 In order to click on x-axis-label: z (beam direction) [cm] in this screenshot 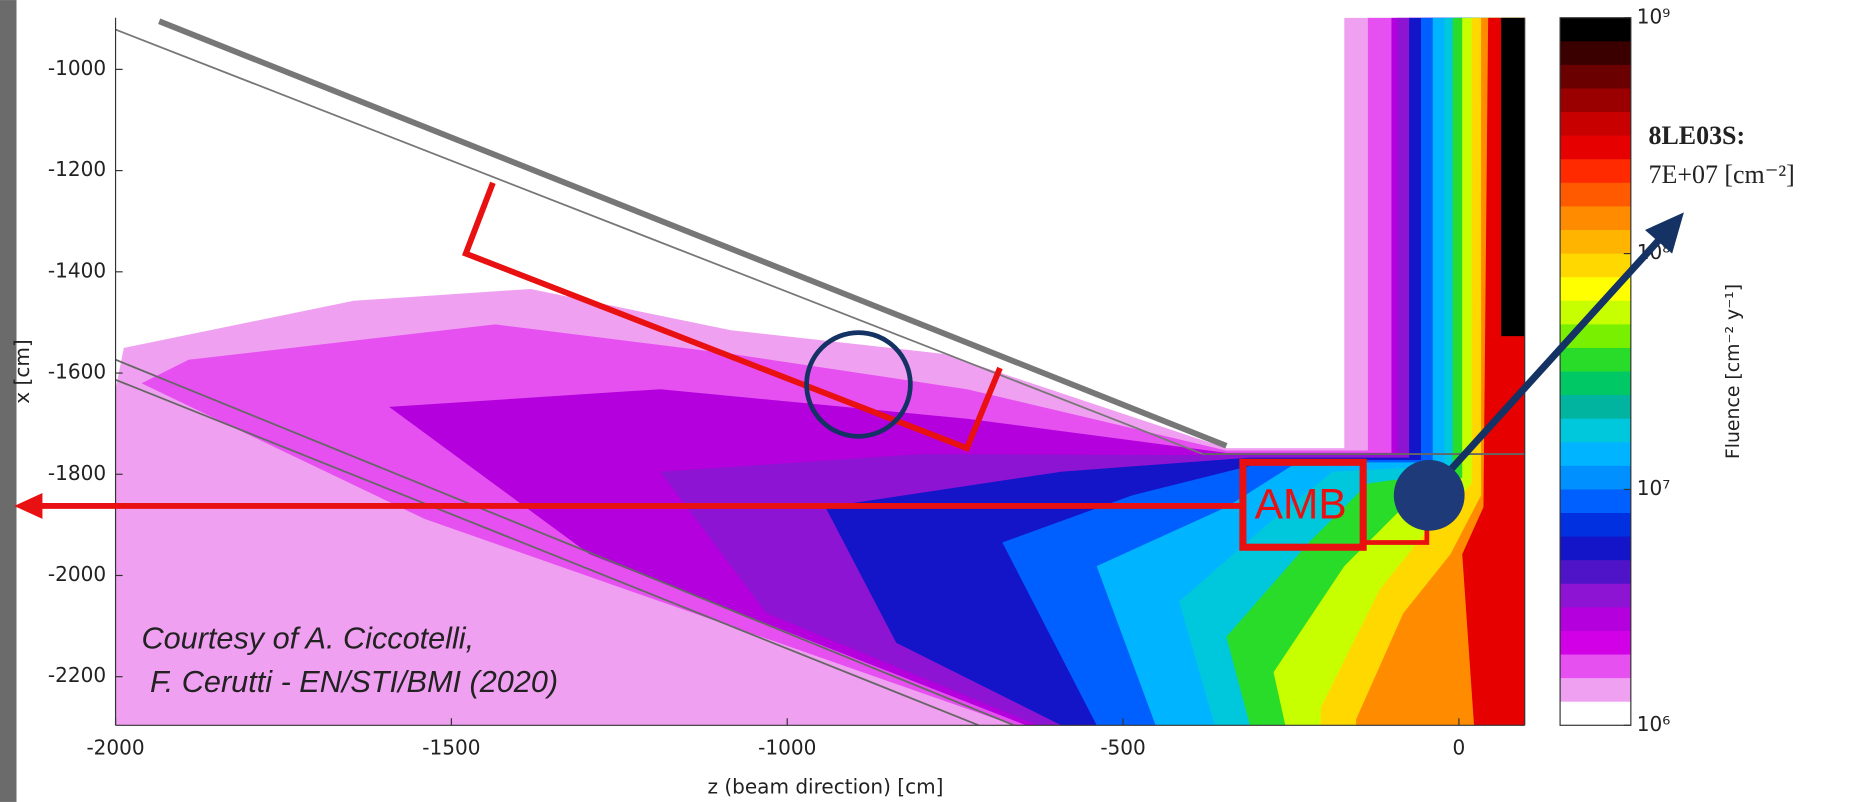, I will do `click(825, 786)`.